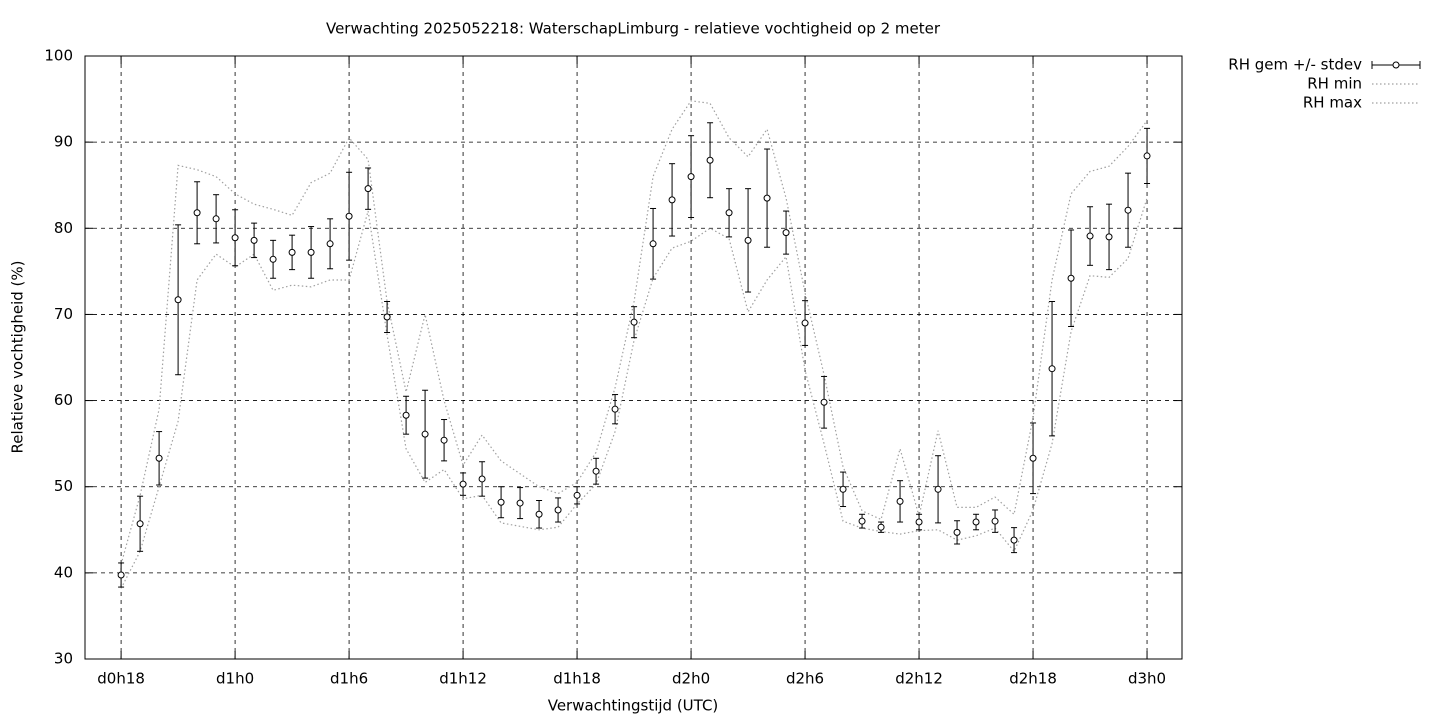 This screenshot has width=1440, height=720. I want to click on x-axis-label: Verwachtingstijd (UTC), so click(633, 706).